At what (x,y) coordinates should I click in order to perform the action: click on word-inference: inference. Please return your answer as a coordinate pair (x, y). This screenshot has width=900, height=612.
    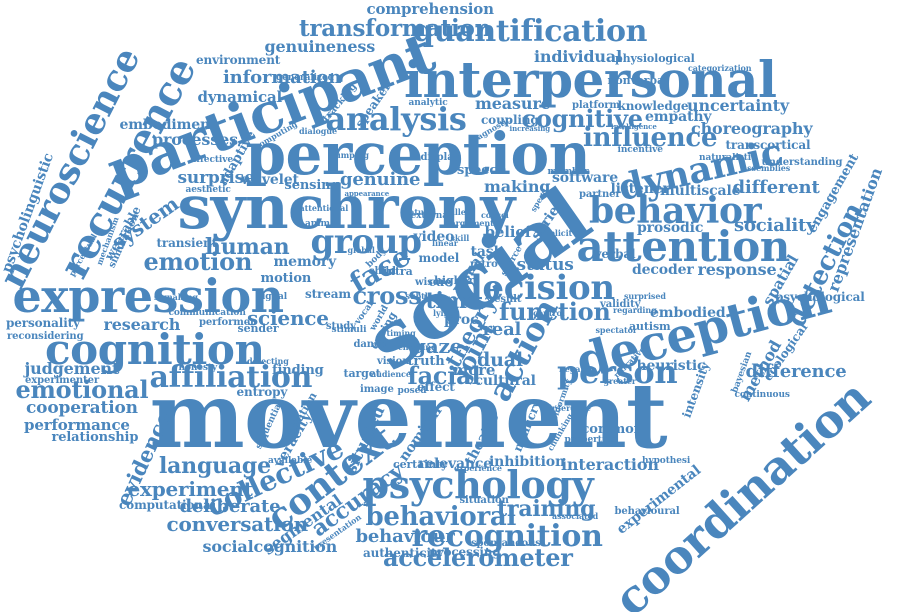
    Looking at the image, I should click on (570, 408).